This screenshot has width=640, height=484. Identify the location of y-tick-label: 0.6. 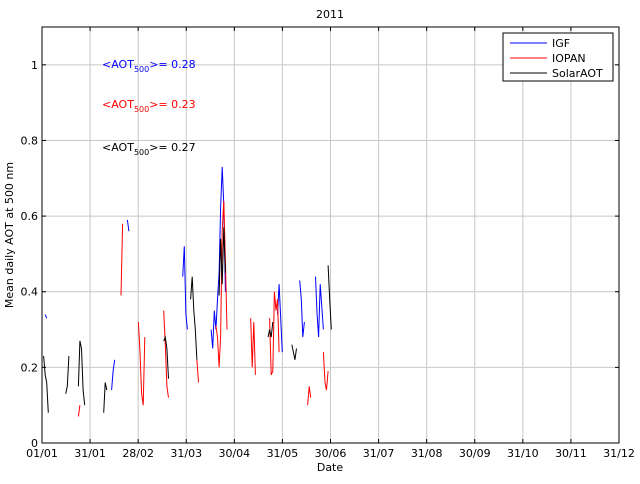
(30, 216).